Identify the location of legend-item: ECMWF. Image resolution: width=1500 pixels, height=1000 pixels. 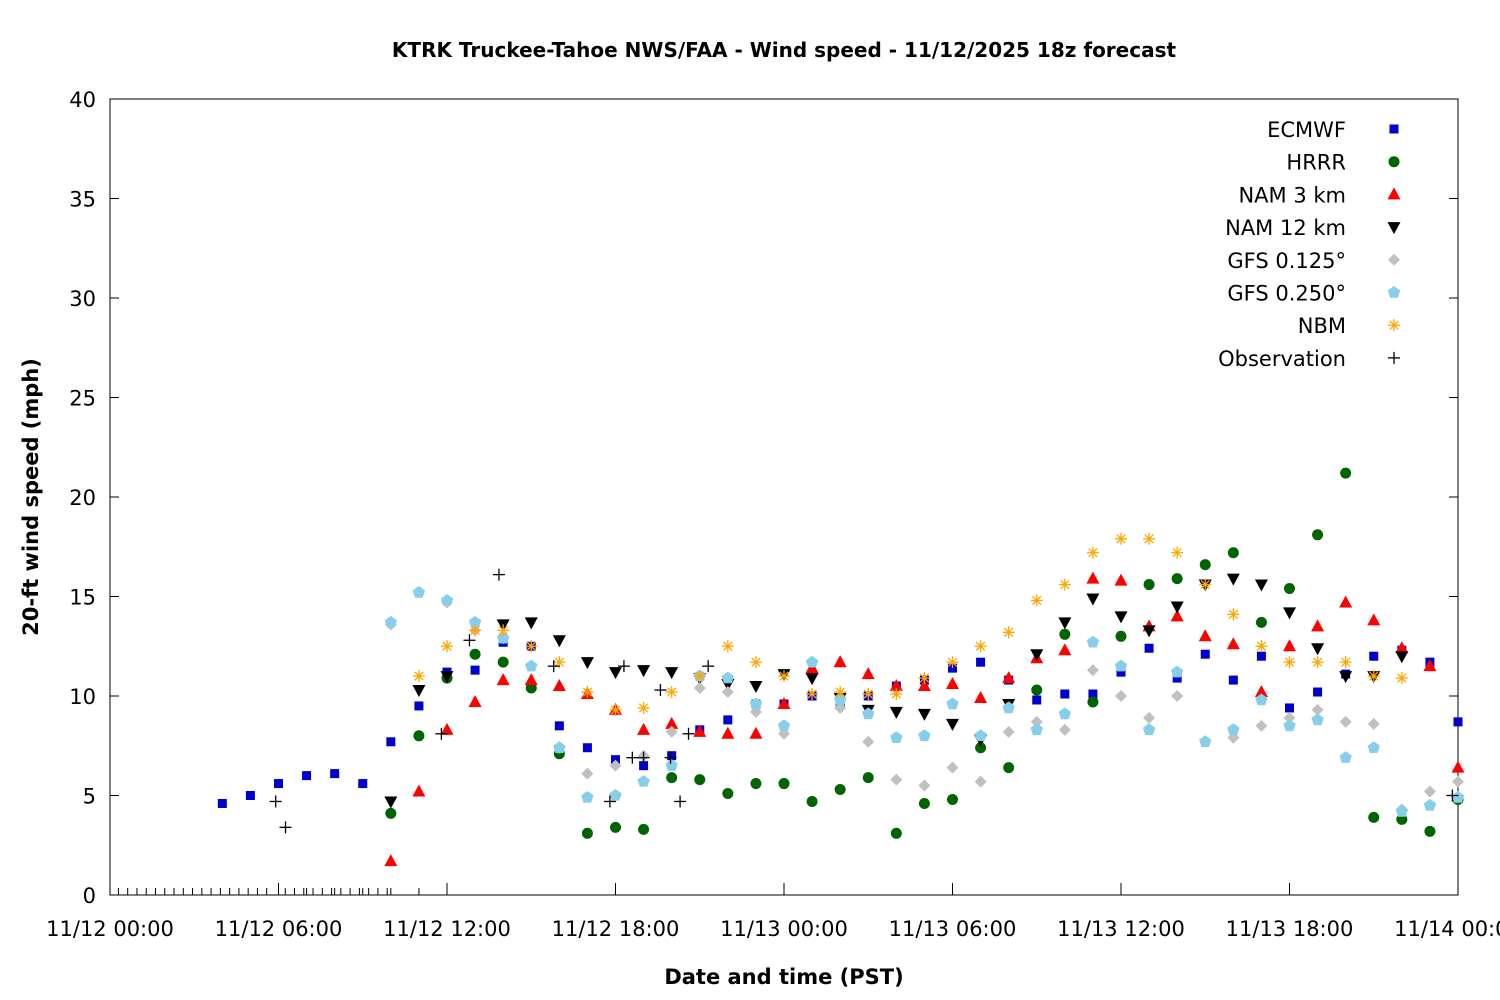
(1333, 130).